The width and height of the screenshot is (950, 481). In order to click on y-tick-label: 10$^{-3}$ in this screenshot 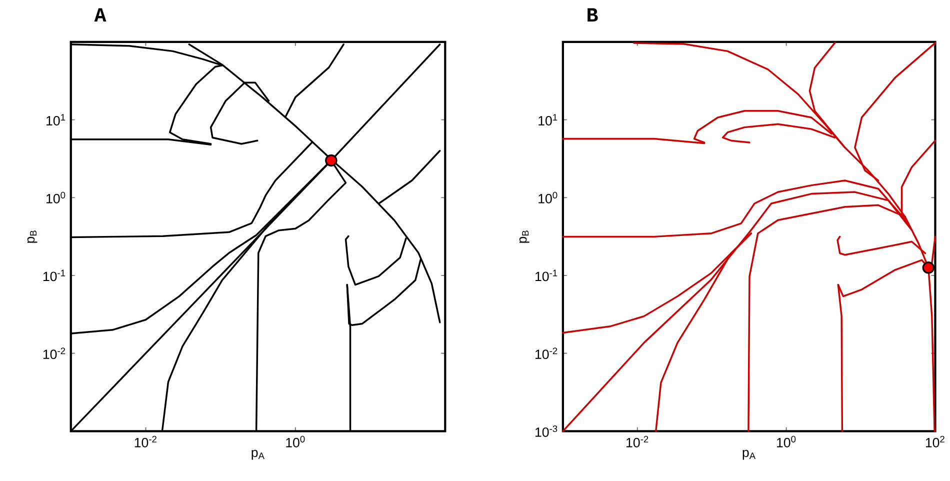, I will do `click(547, 431)`.